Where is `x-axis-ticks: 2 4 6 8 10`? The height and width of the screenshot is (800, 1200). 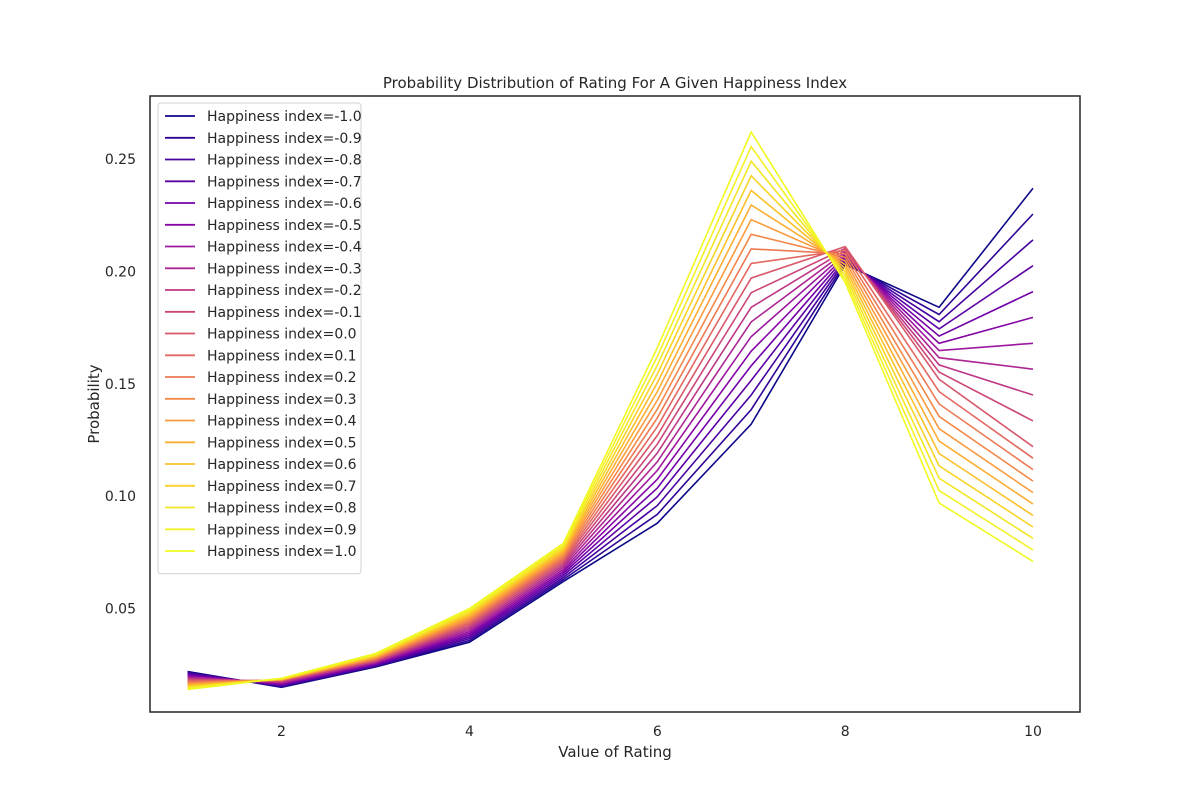 x-axis-ticks: 2 4 6 8 10 is located at coordinates (659, 732).